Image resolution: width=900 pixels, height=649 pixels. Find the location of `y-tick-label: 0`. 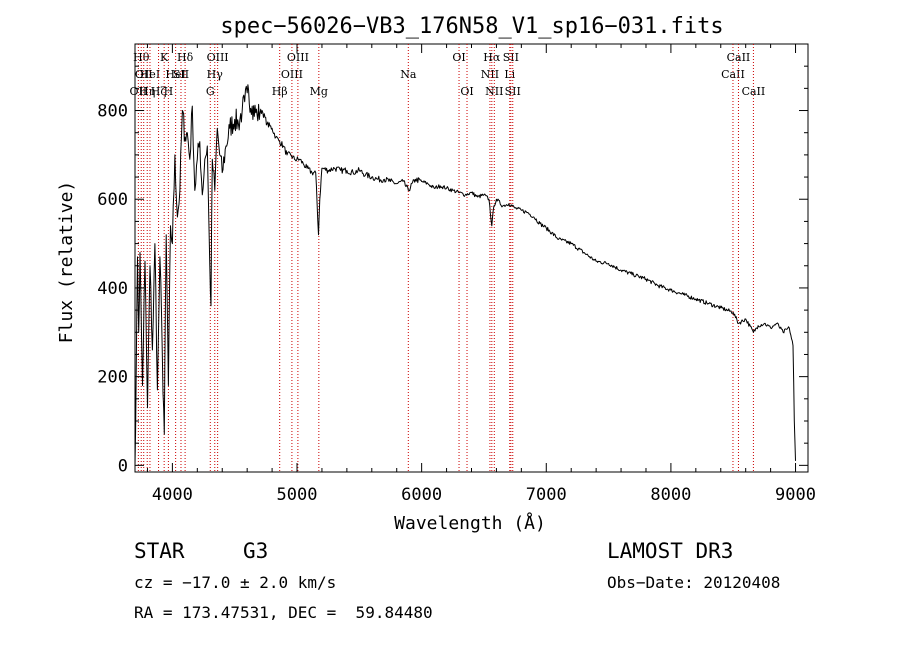

y-tick-label: 0 is located at coordinates (123, 466).